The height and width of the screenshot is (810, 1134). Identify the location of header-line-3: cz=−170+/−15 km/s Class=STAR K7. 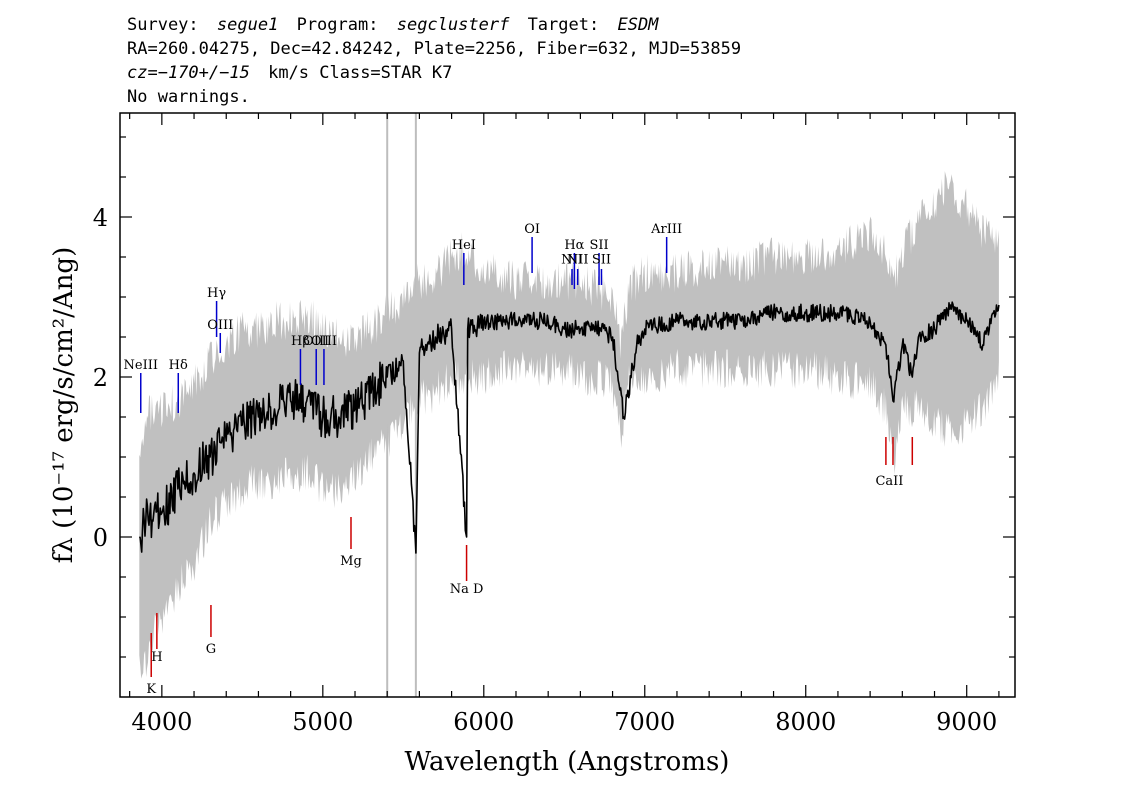
(289, 73).